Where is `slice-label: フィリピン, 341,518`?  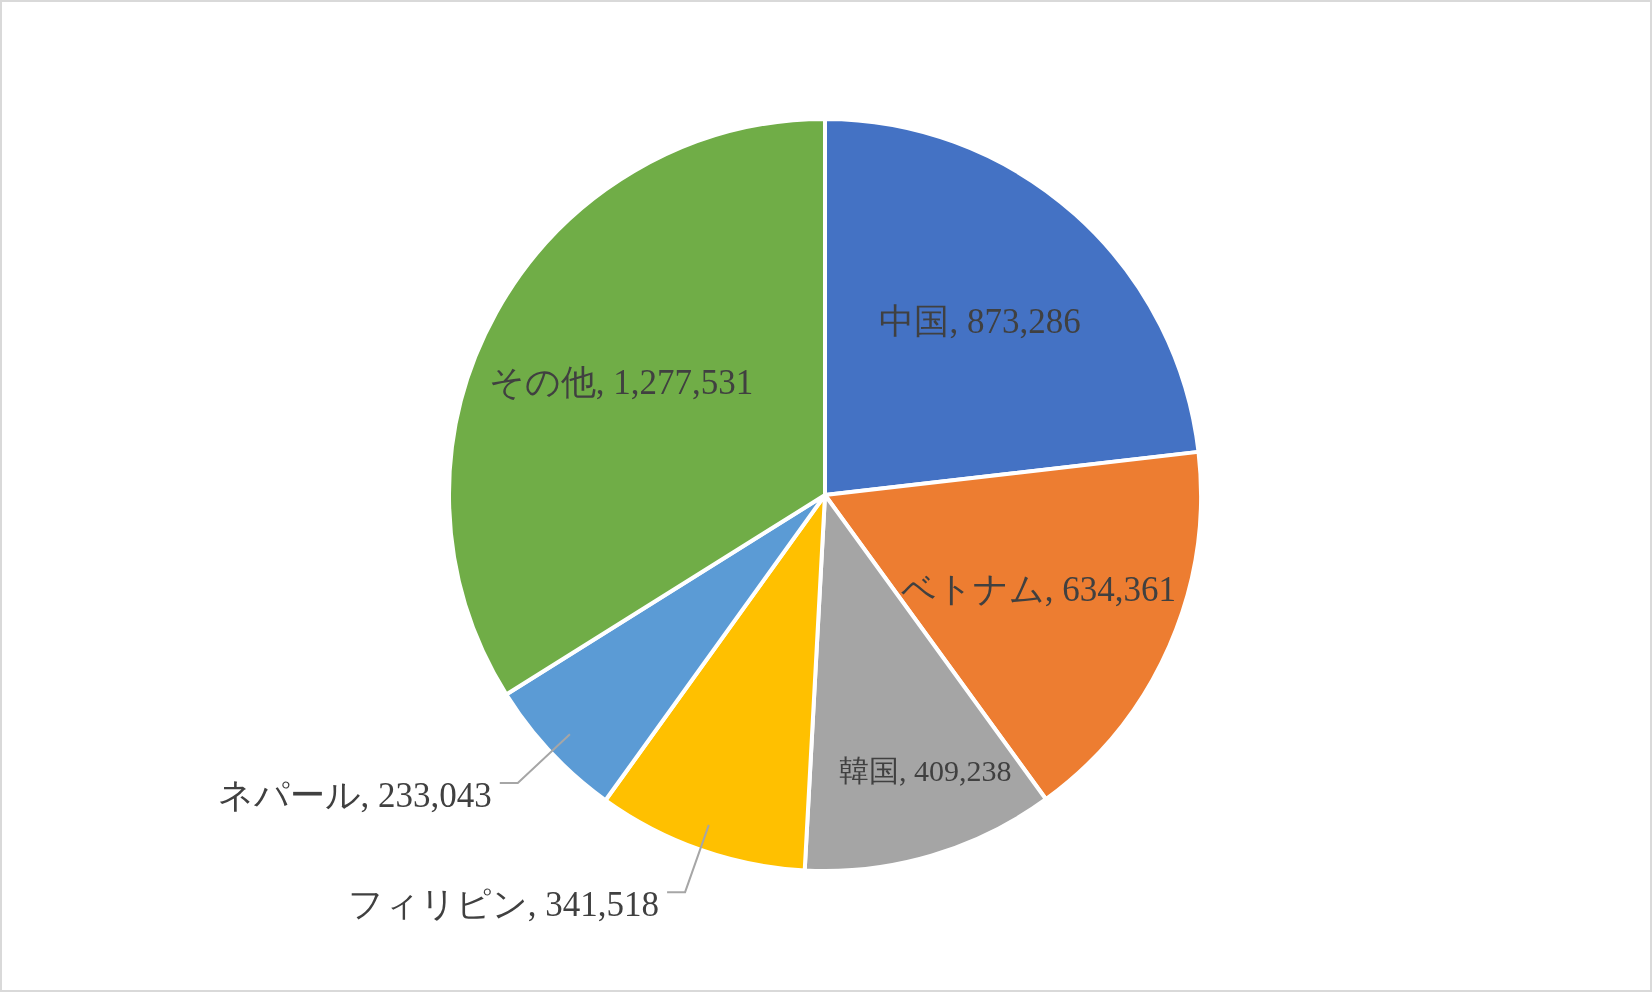
slice-label: フィリピン, 341,518 is located at coordinates (503, 905).